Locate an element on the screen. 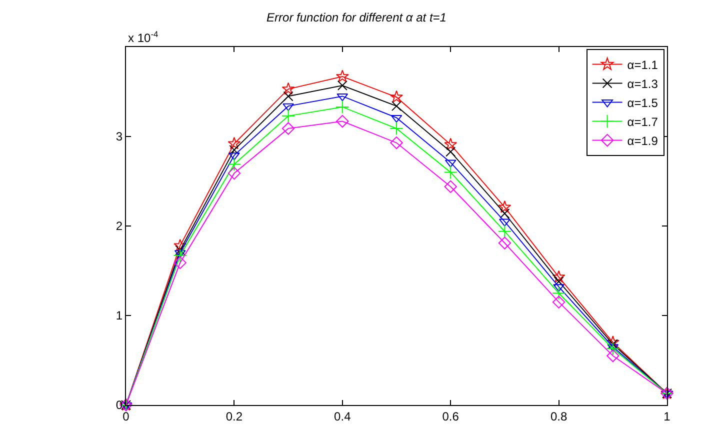 This screenshot has width=713, height=432. x-tick-label: 0.4 is located at coordinates (343, 416).